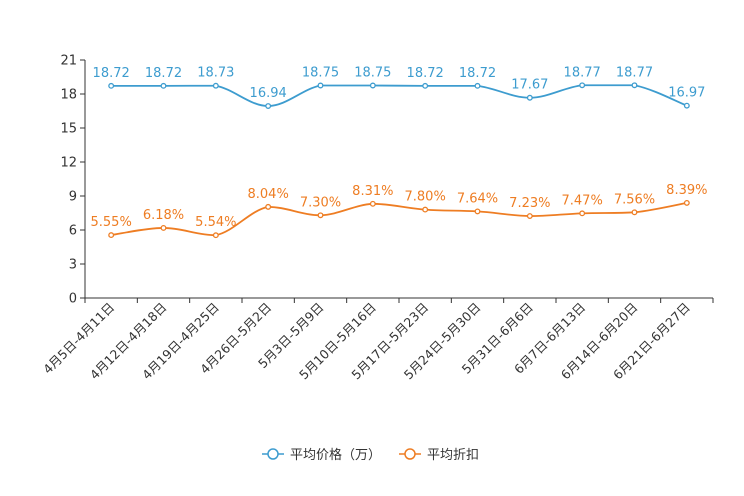  Describe the element at coordinates (163, 215) in the screenshot. I see `data-label-s2: 6.18%` at that location.